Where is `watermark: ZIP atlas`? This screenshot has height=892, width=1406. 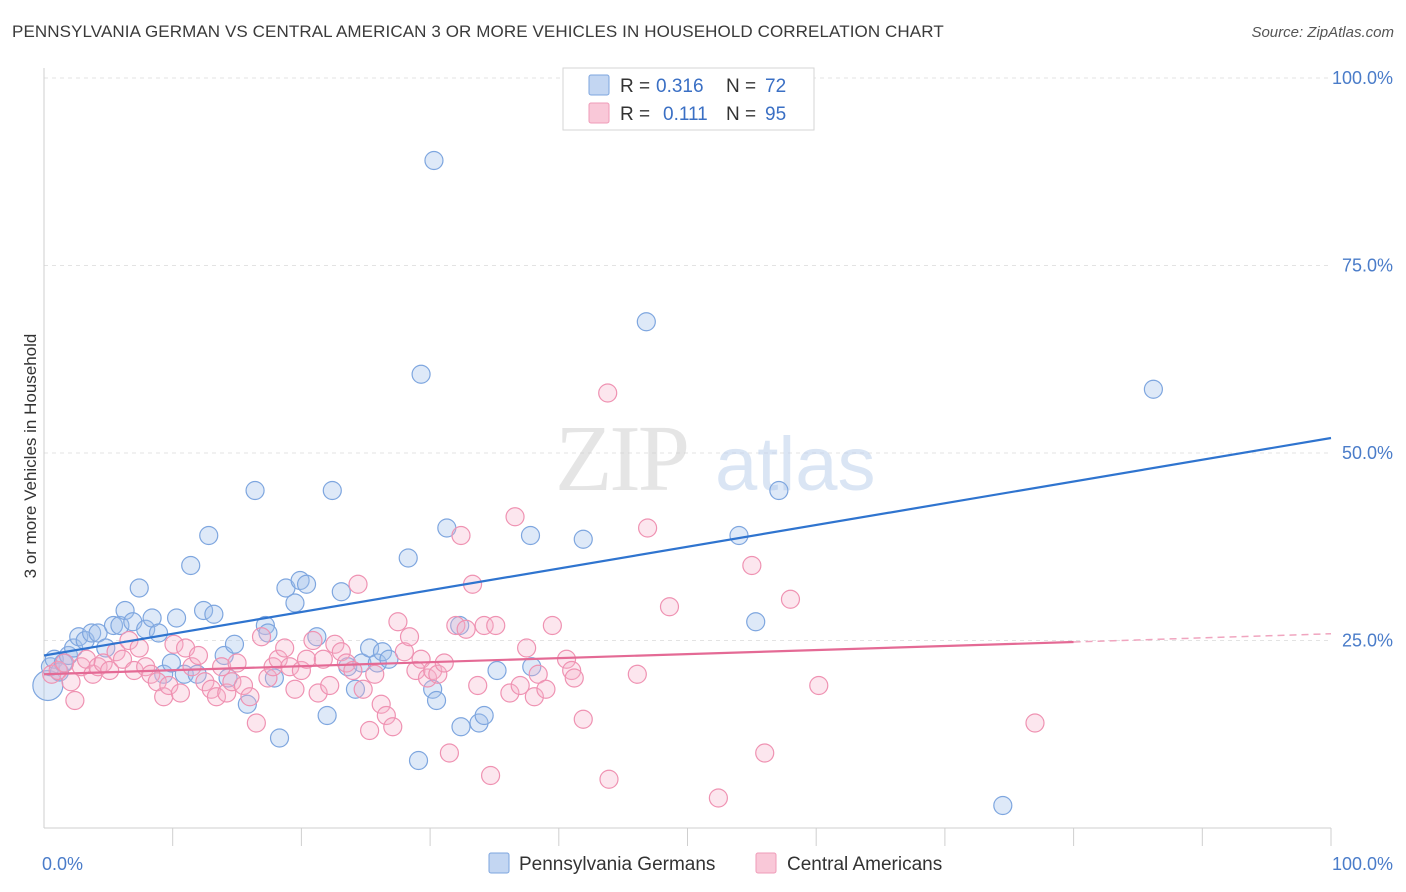 watermark: ZIP atlas is located at coordinates (715, 459).